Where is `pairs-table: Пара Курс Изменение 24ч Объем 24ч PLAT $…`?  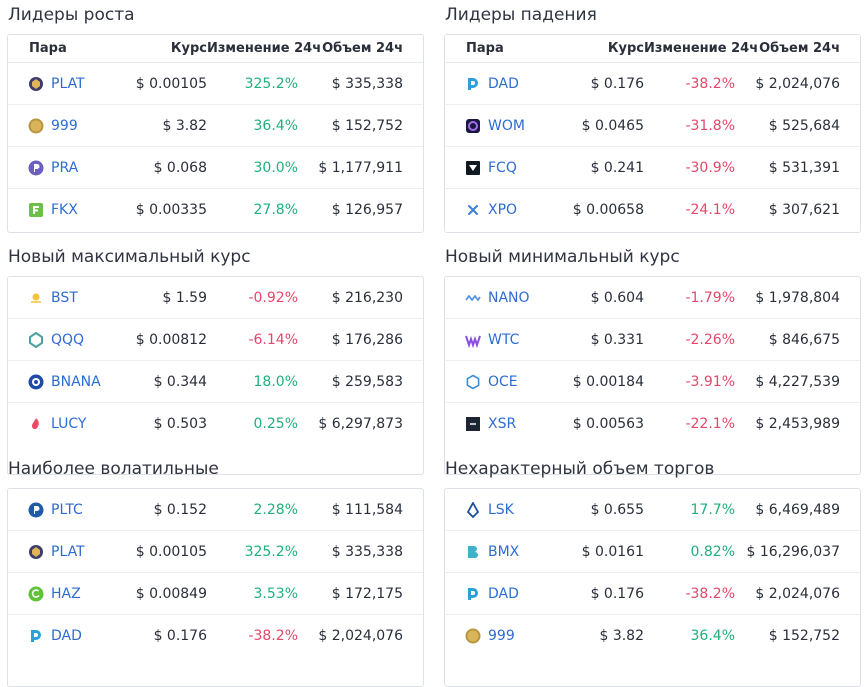
pairs-table: Пара Курс Изменение 24ч Объем 24ч PLAT $… is located at coordinates (215, 133).